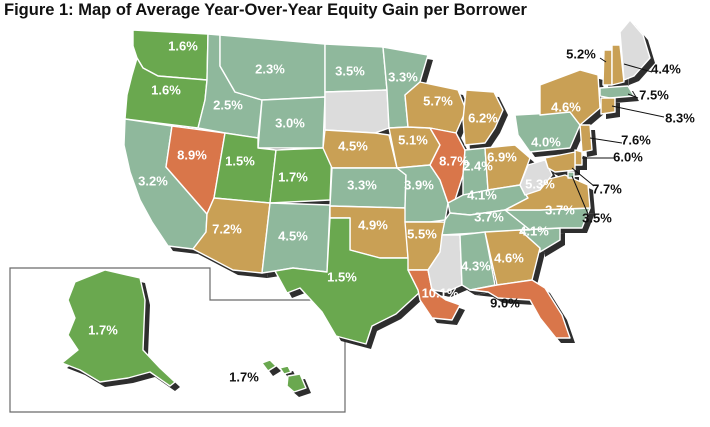  I want to click on state-ct, so click(608, 106).